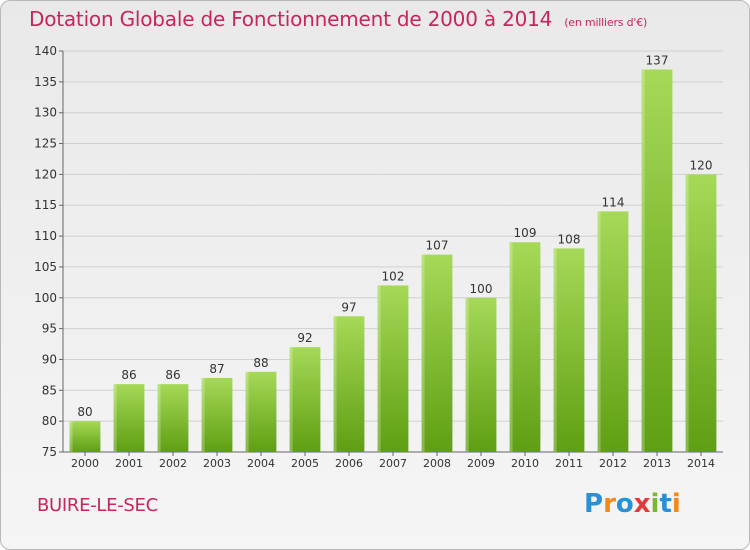 The height and width of the screenshot is (550, 750). What do you see at coordinates (525, 463) in the screenshot?
I see `x-tick-label: 2010` at bounding box center [525, 463].